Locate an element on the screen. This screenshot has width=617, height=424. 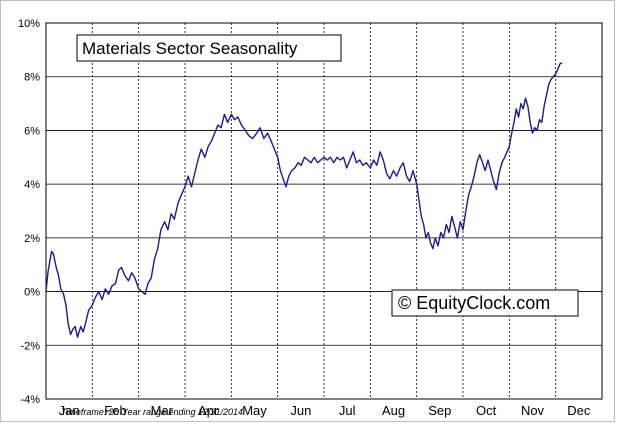
month-label-feb: Feb is located at coordinates (115, 410).